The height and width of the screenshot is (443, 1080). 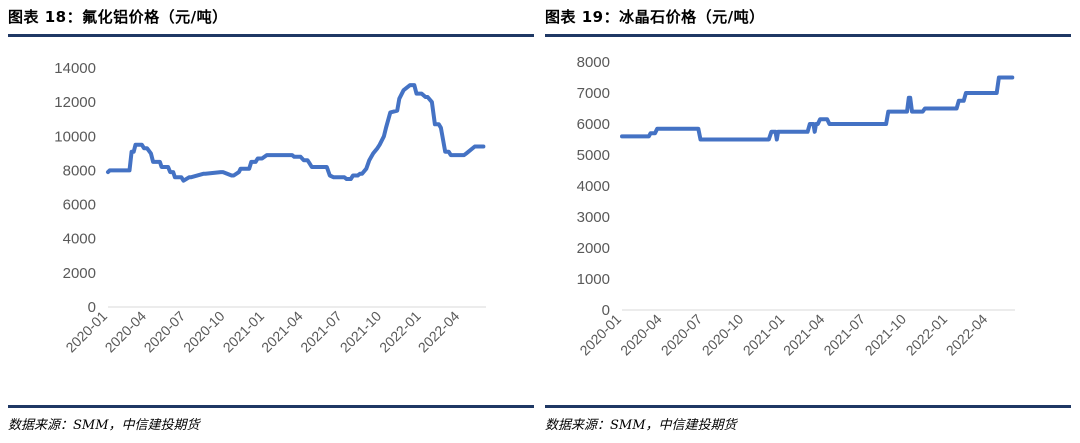 I want to click on y-tick-label: 1000, so click(x=593, y=279).